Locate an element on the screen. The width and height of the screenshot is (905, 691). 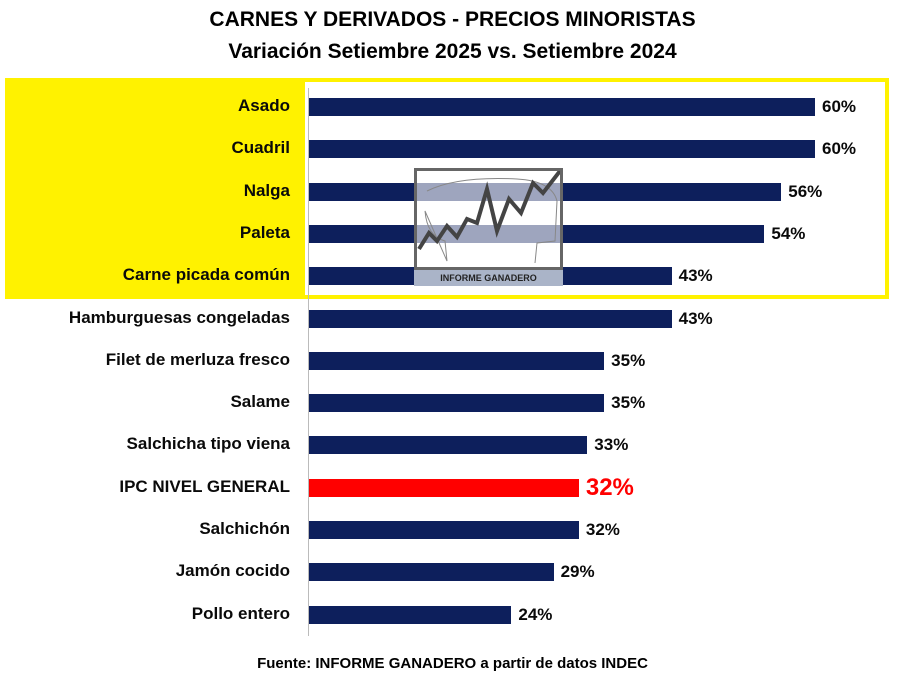
reference-bar is located at coordinates (444, 487).